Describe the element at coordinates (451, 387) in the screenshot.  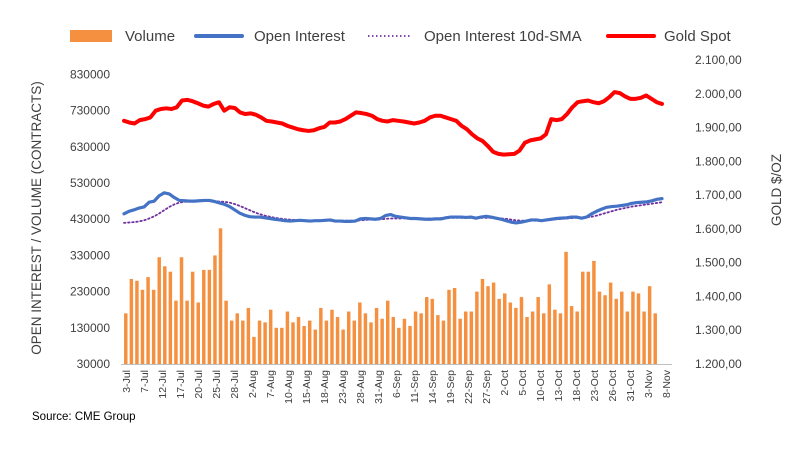
I see `x-tick-label: 19-Sep` at that location.